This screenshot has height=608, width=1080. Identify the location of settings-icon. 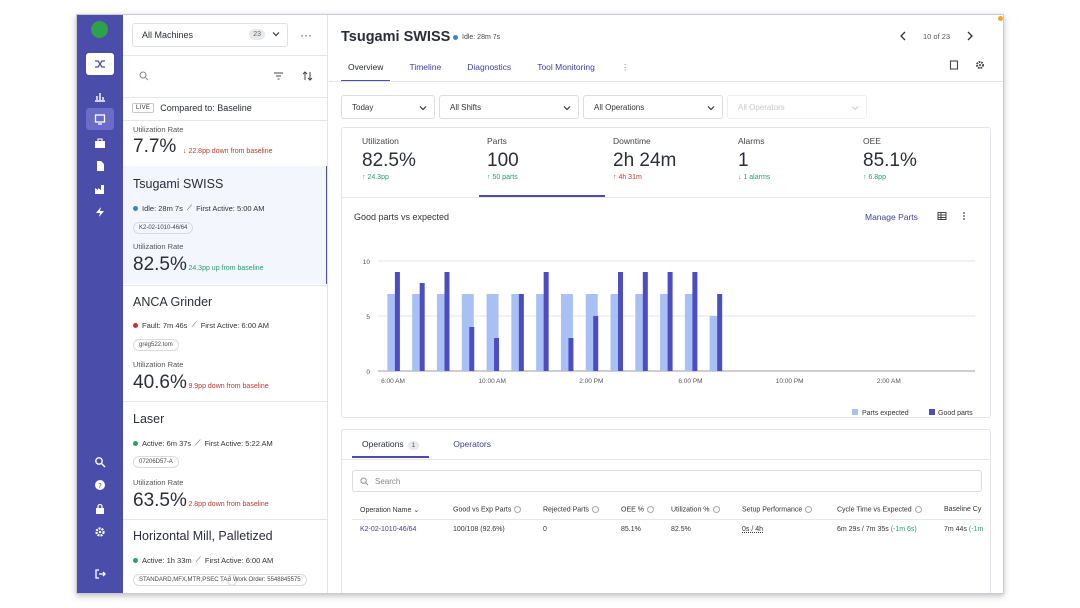
(980, 65).